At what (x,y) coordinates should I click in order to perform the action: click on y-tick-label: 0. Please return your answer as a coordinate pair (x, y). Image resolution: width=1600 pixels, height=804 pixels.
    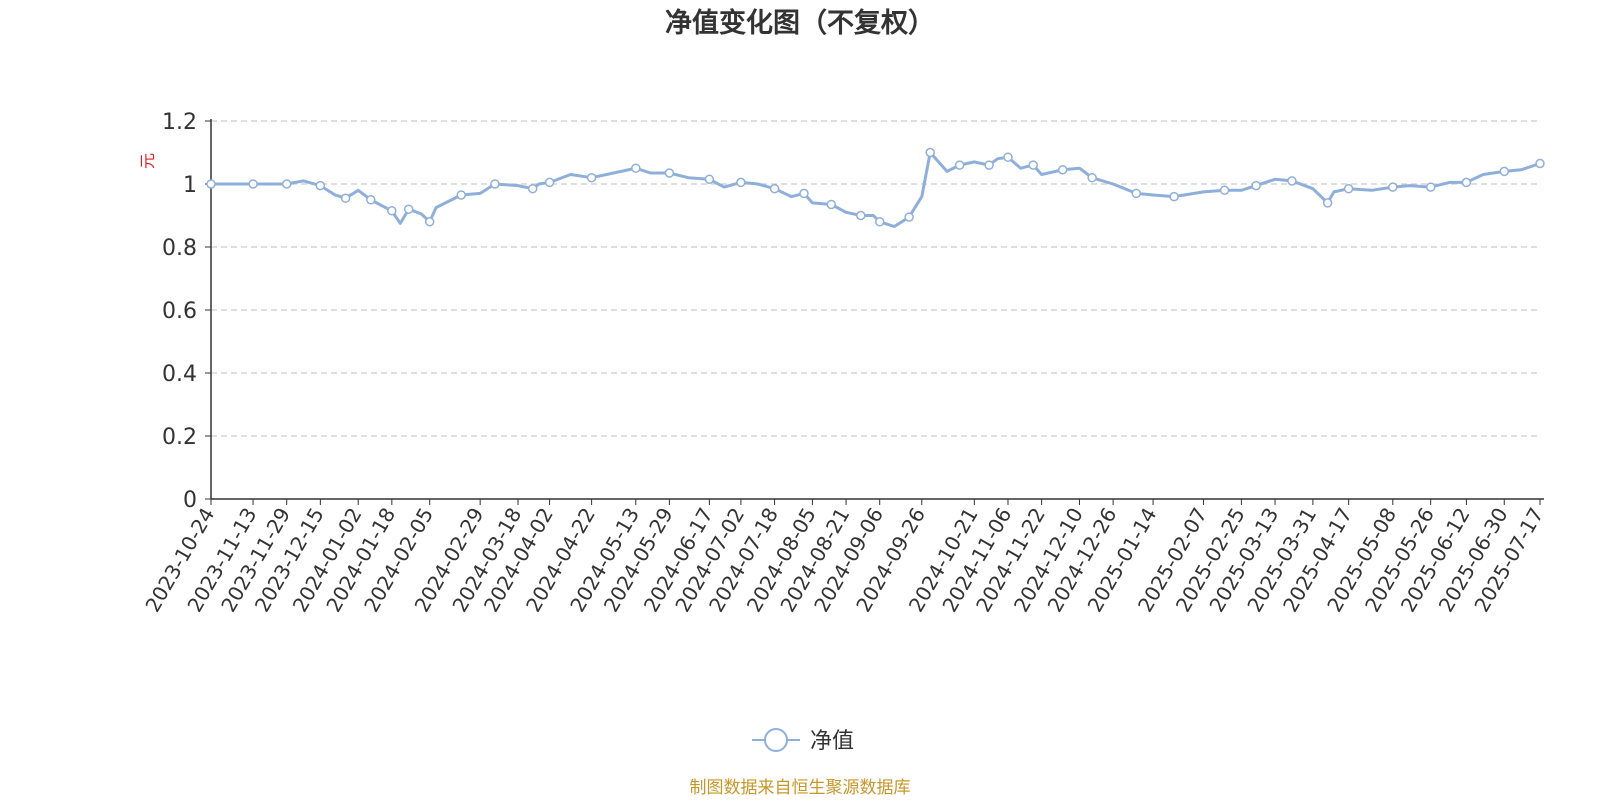
    Looking at the image, I should click on (190, 500).